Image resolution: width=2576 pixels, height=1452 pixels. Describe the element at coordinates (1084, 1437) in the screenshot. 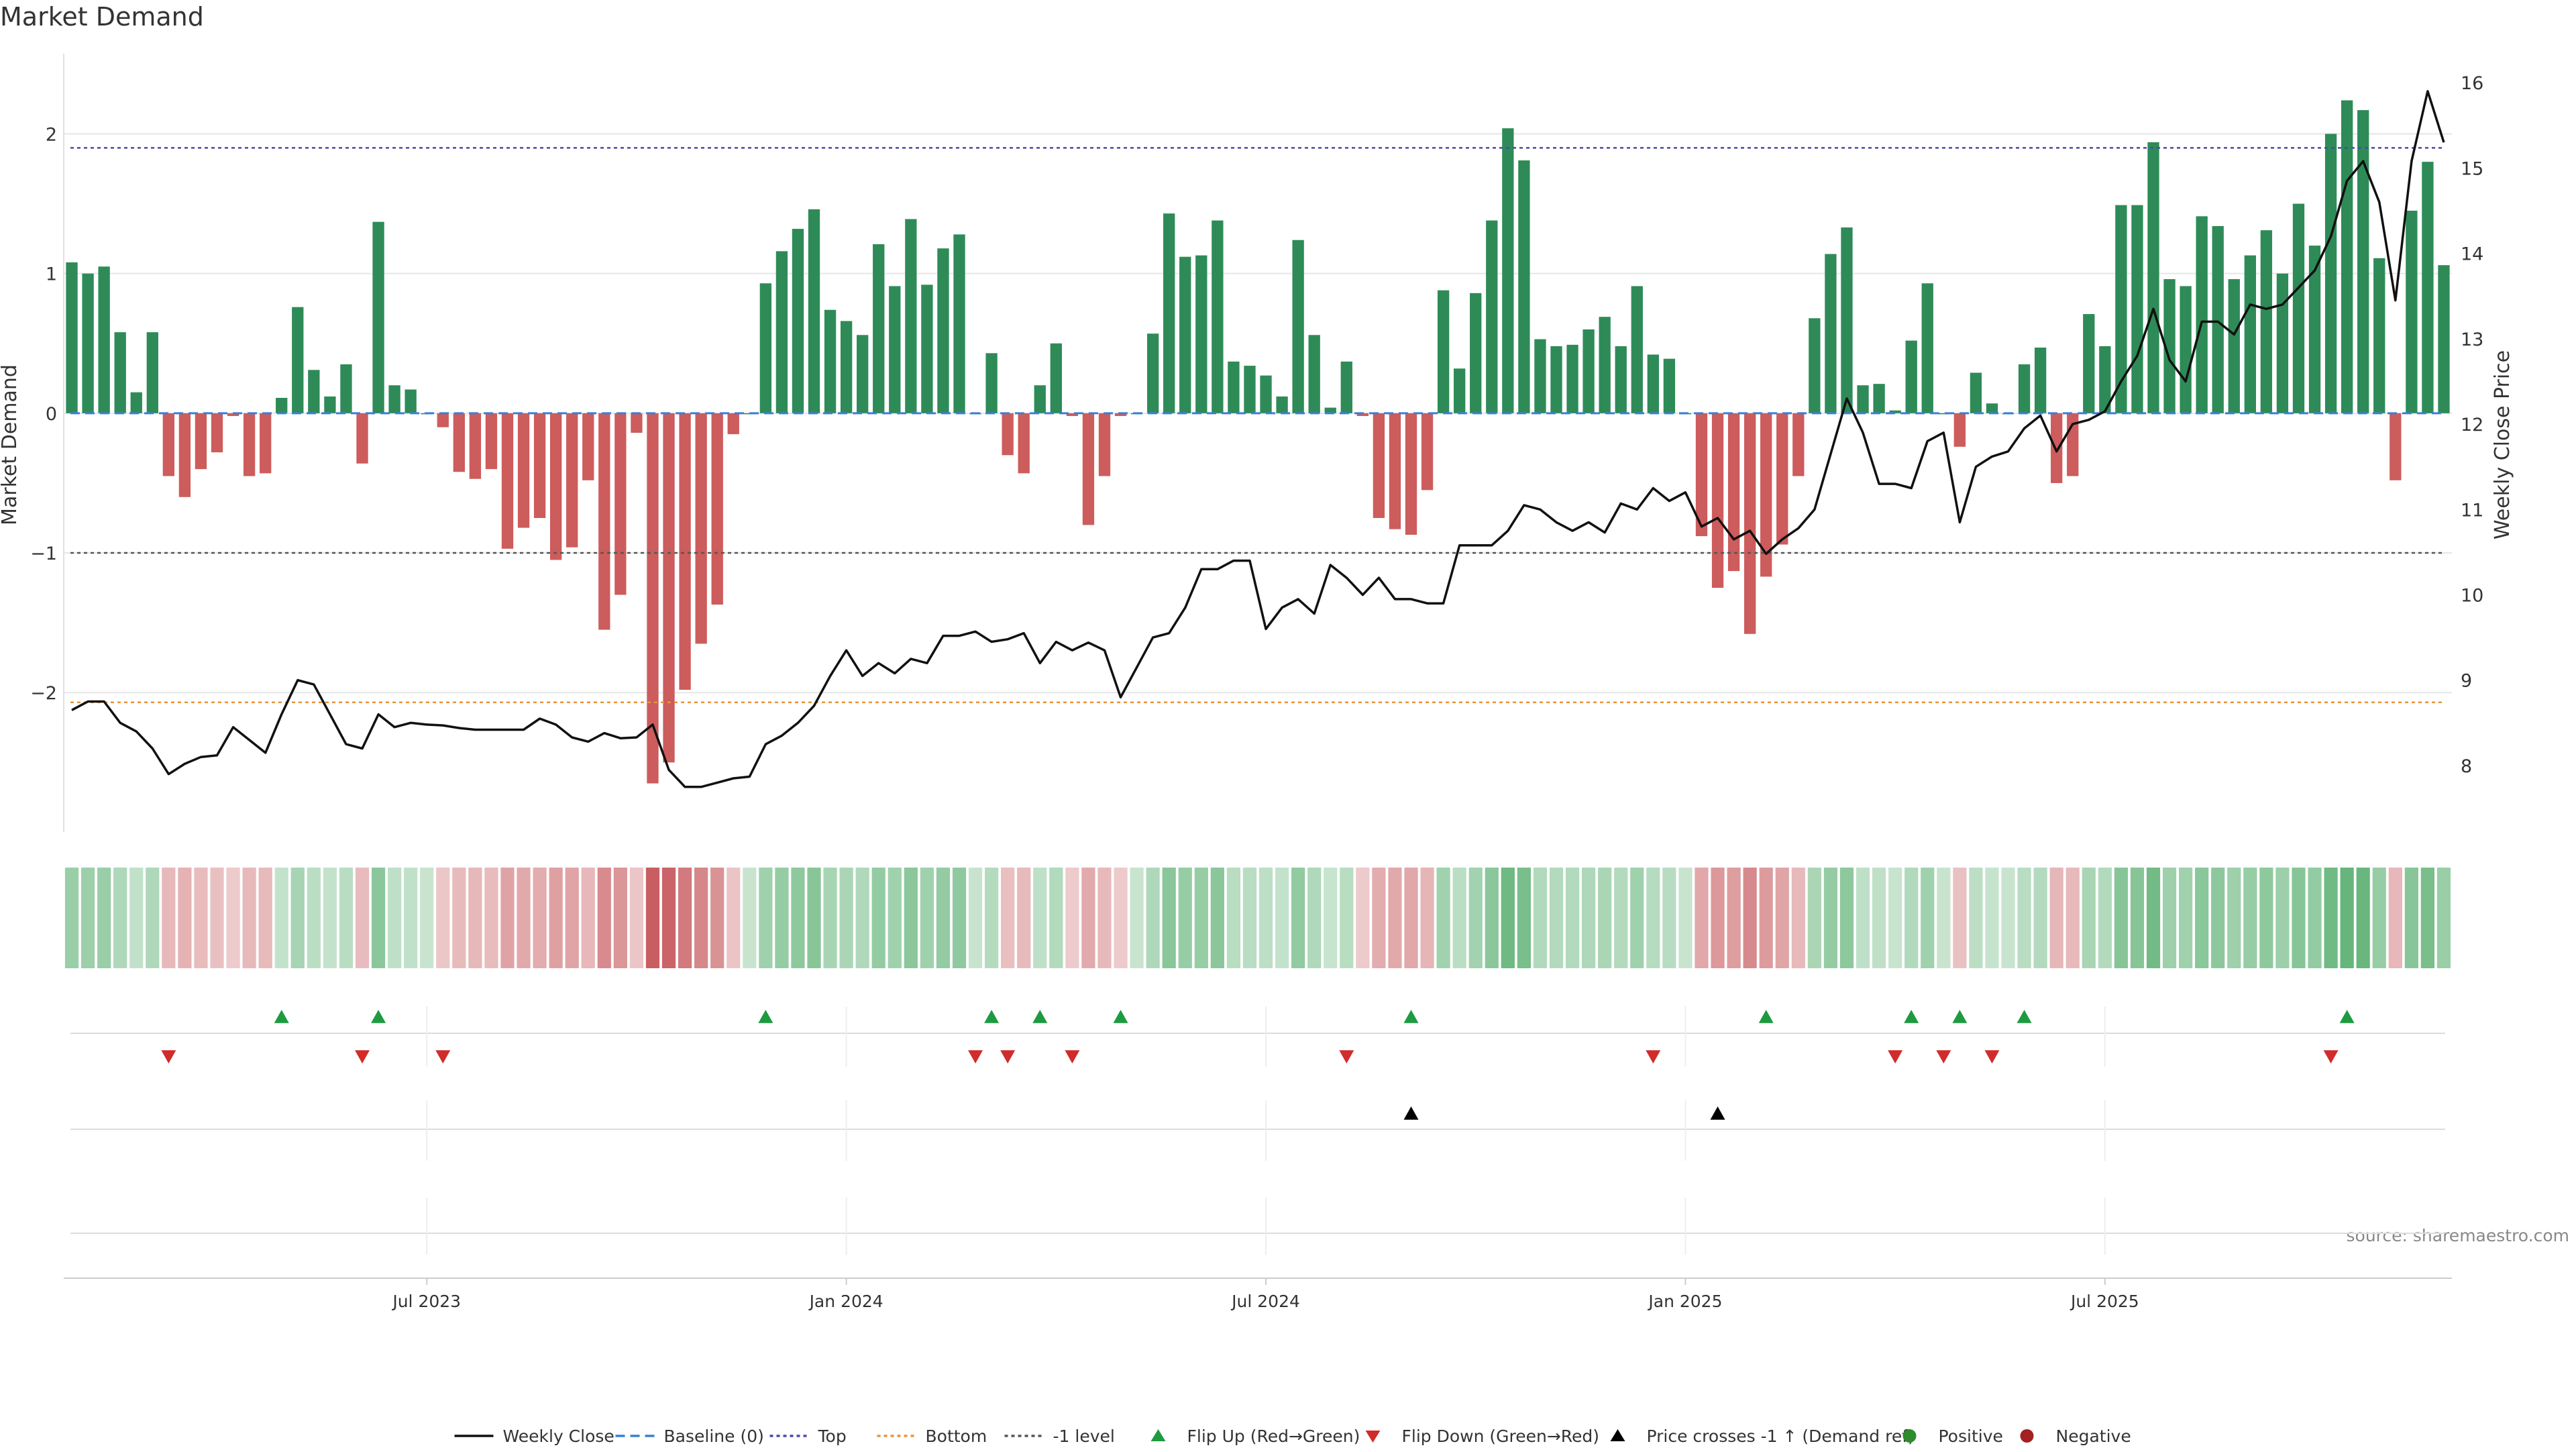

I see `legend-label: -1 level` at that location.